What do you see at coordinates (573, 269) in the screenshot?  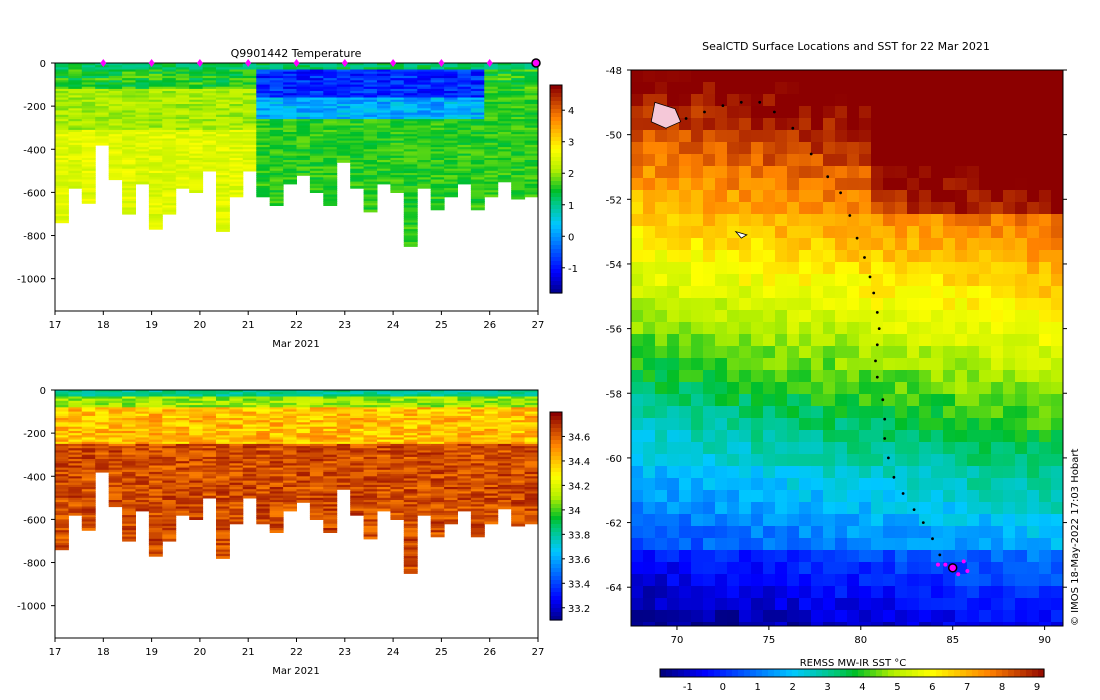 I see `colorbar-tick-label: -1` at bounding box center [573, 269].